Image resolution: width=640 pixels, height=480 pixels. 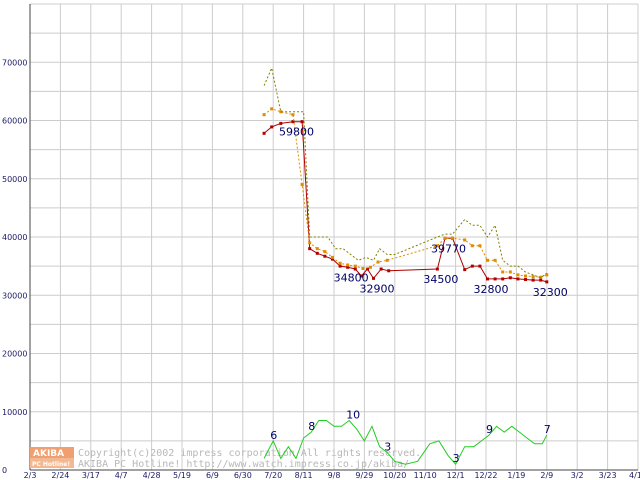 I want to click on x-tick-label: 12/1, so click(x=456, y=475).